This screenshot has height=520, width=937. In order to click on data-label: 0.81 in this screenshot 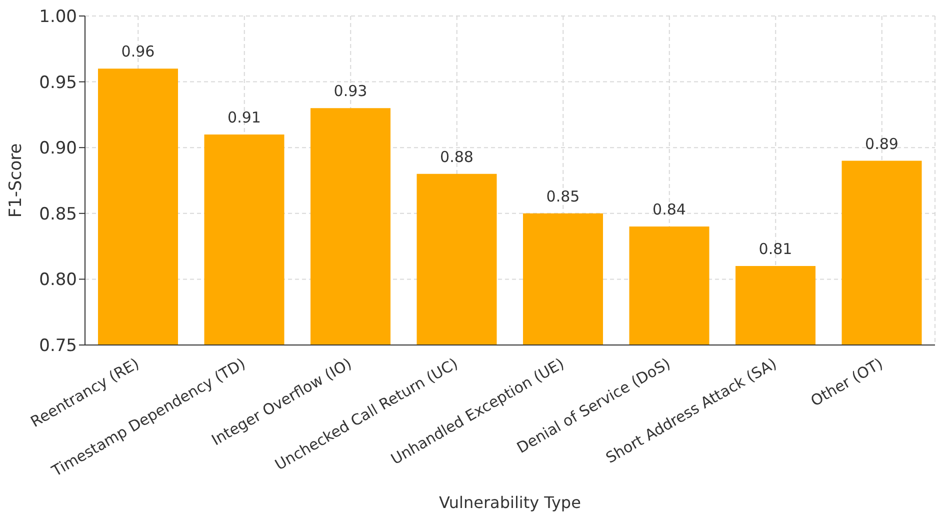, I will do `click(775, 249)`.